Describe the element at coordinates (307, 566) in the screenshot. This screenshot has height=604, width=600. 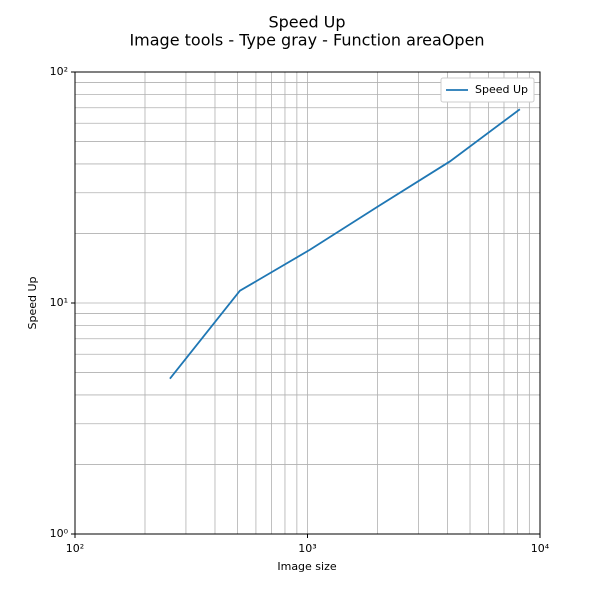
I see `x-axis-label: Image size` at that location.